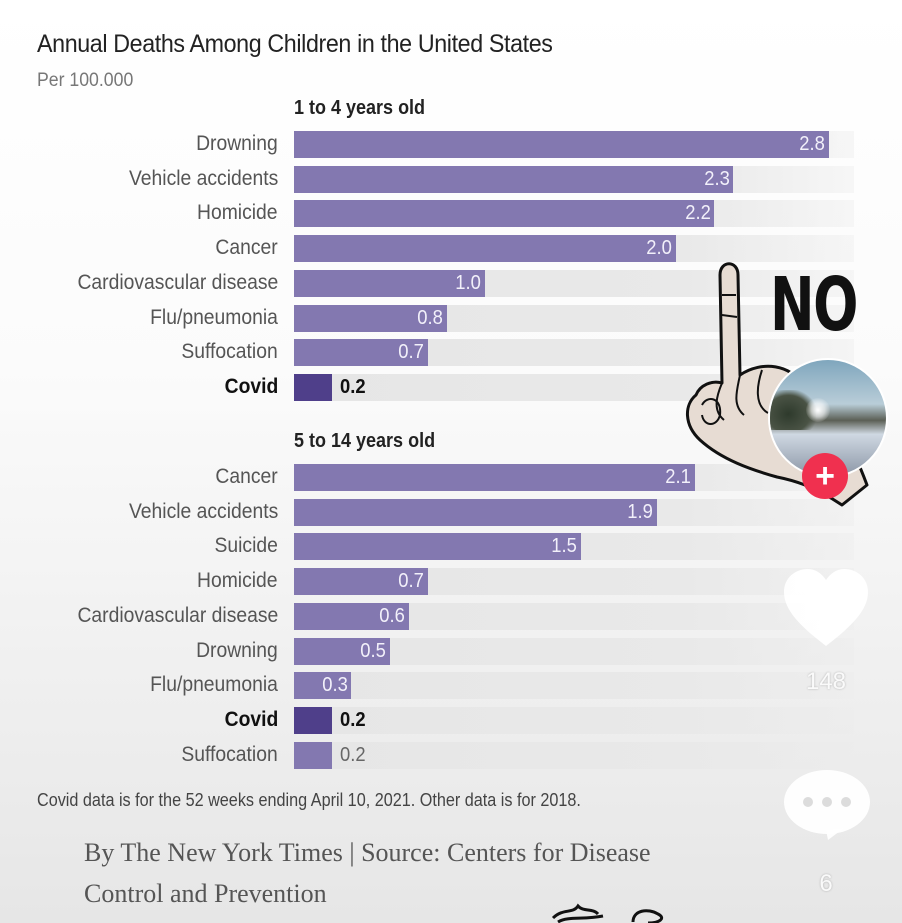 The image size is (902, 923). What do you see at coordinates (365, 441) in the screenshot?
I see `group-title-5-14: 5 to 14 years old` at bounding box center [365, 441].